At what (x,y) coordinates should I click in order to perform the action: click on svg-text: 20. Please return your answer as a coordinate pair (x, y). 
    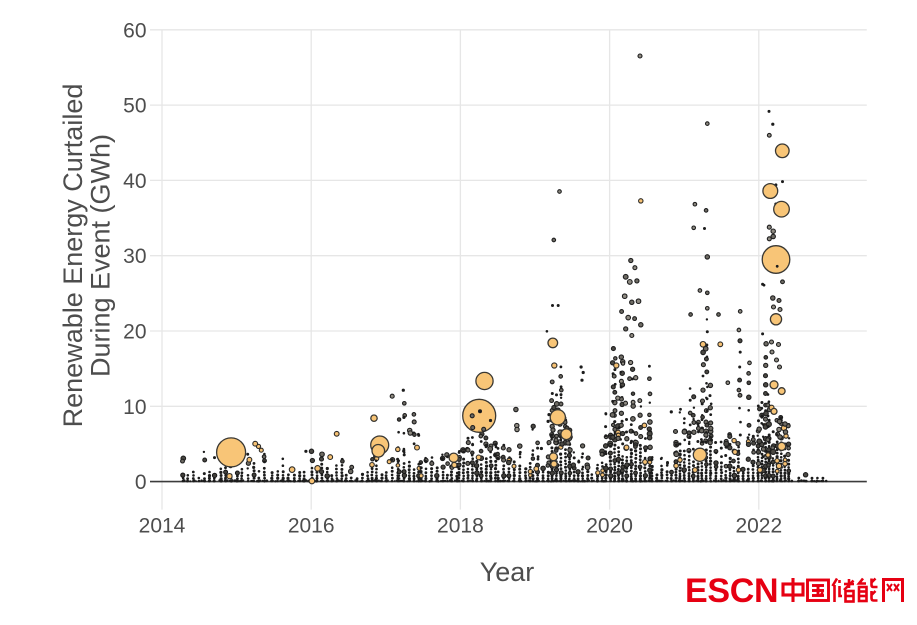
    Looking at the image, I should click on (134, 332).